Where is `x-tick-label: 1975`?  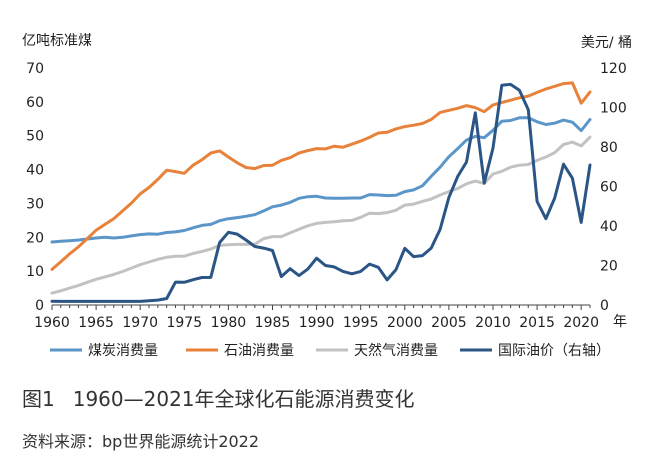 x-tick-label: 1975 is located at coordinates (184, 323).